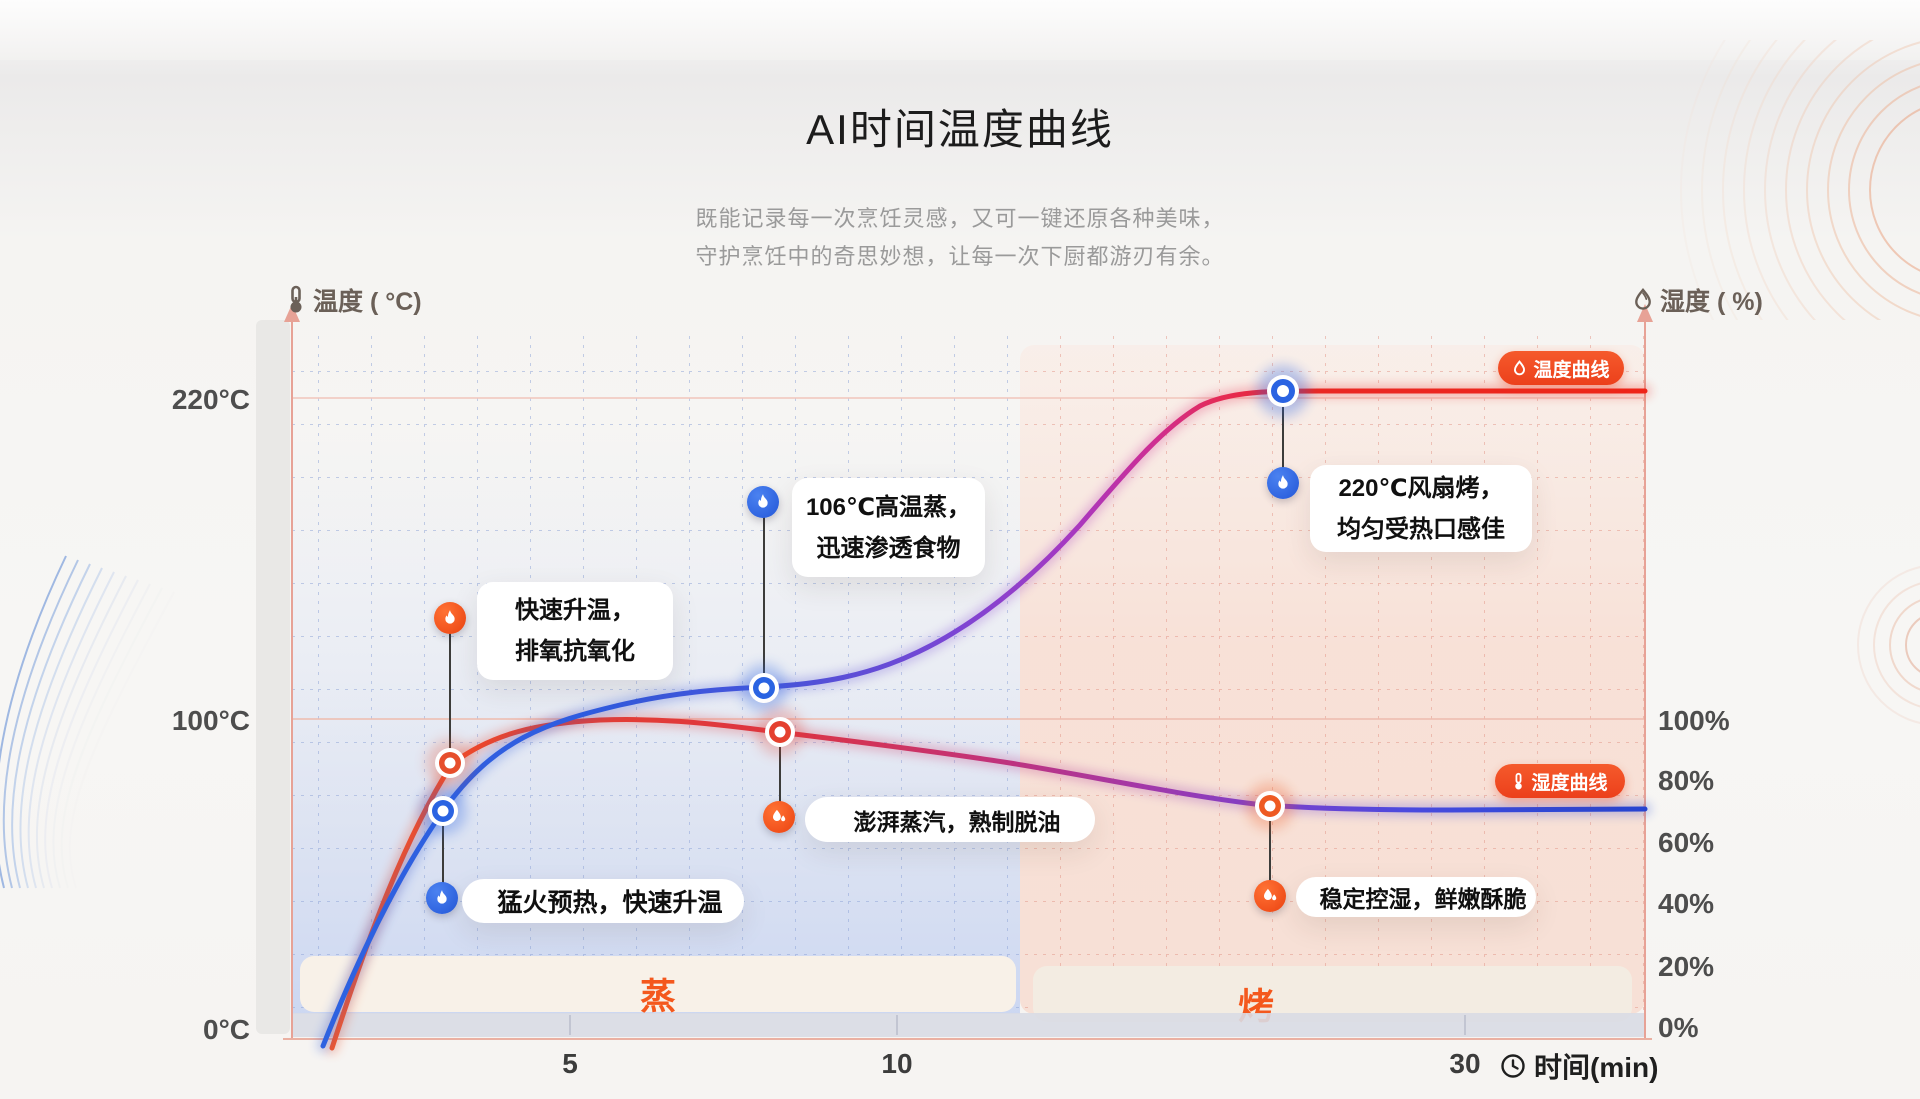 This screenshot has width=1920, height=1099. What do you see at coordinates (969, 1025) in the screenshot?
I see `x-axis-bar` at bounding box center [969, 1025].